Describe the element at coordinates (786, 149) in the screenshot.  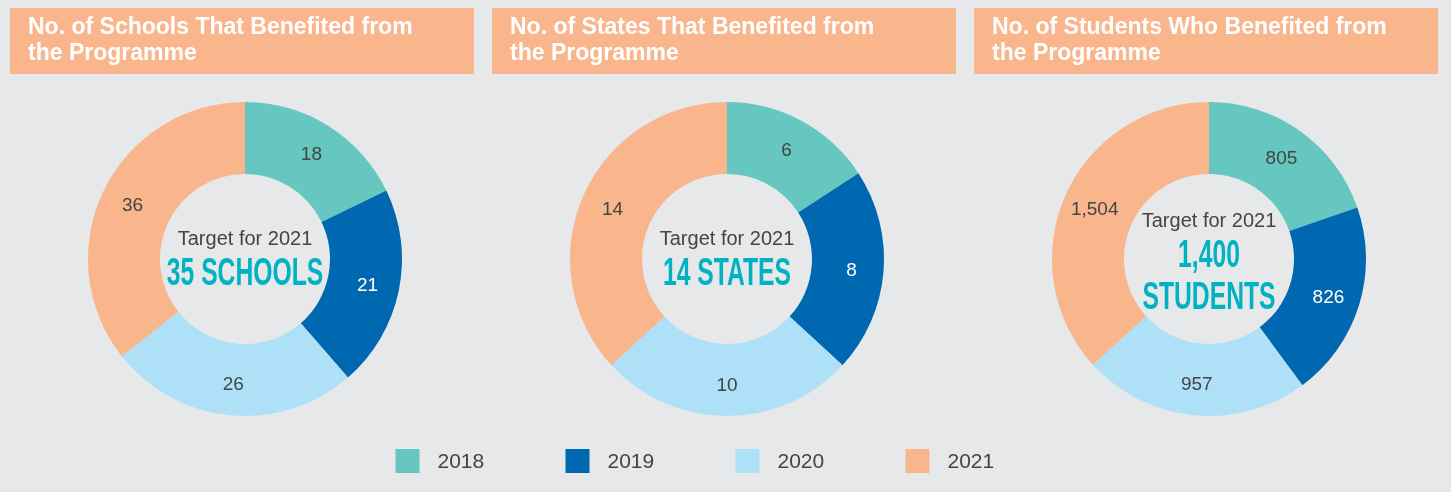
I see `data-label: 6` at that location.